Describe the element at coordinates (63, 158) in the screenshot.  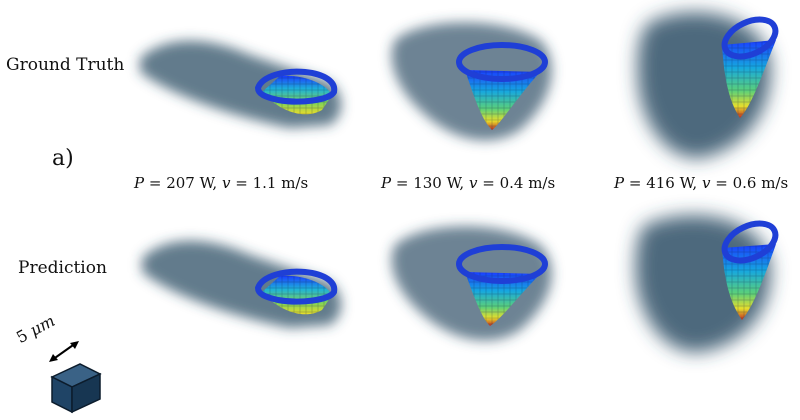
I see `panel-letter: a)` at that location.